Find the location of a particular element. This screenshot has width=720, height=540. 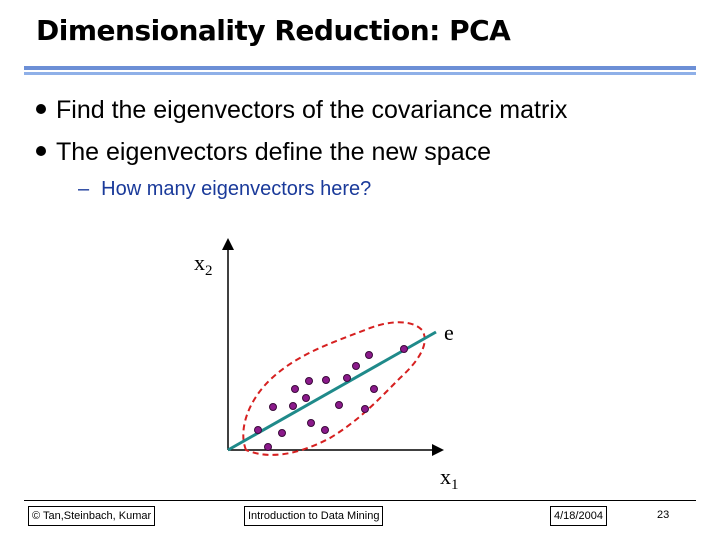

footer-date: 4/18/2004 is located at coordinates (578, 516).